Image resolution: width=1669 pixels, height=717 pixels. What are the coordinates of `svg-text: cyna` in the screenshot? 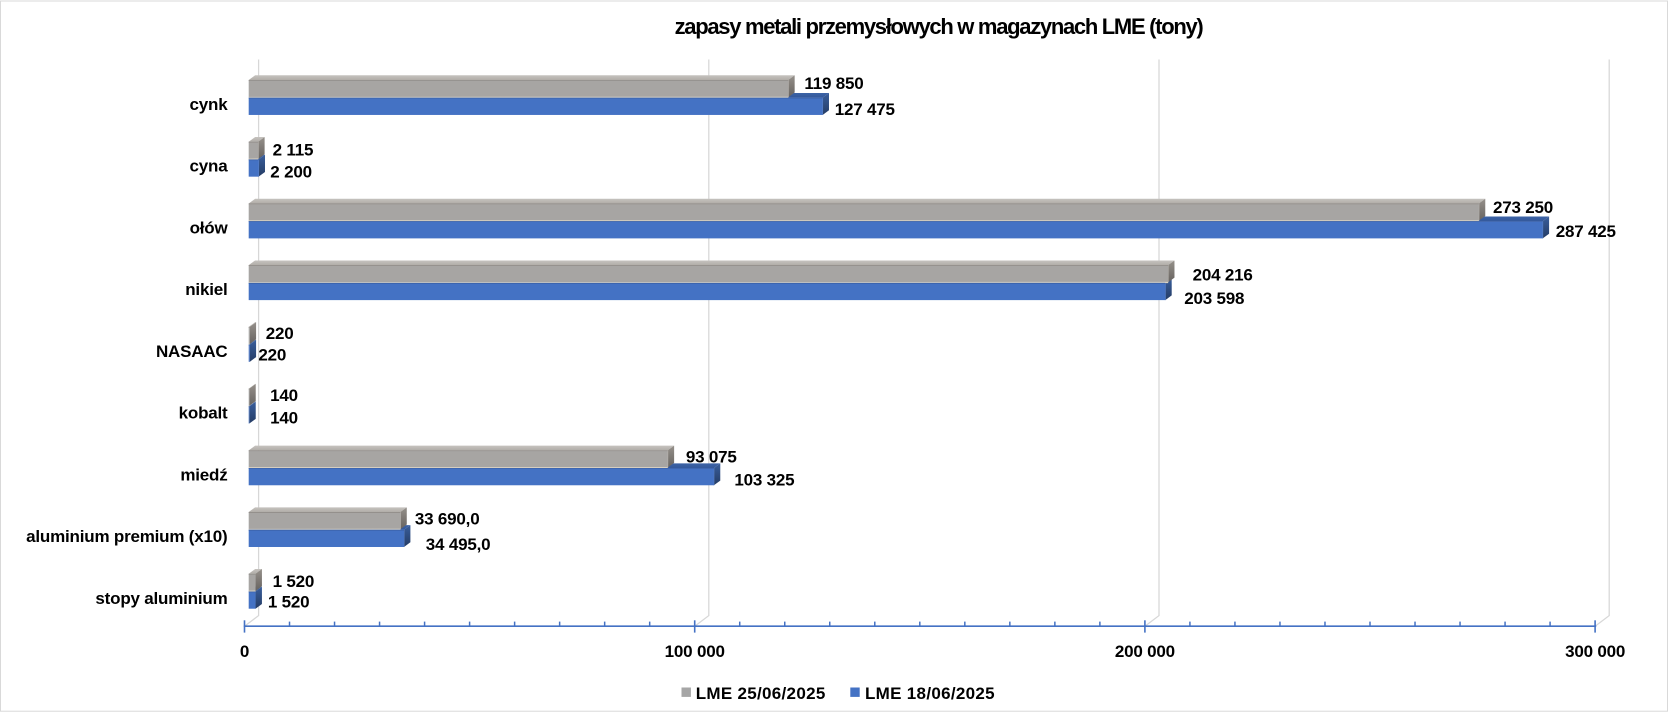 It's located at (209, 166).